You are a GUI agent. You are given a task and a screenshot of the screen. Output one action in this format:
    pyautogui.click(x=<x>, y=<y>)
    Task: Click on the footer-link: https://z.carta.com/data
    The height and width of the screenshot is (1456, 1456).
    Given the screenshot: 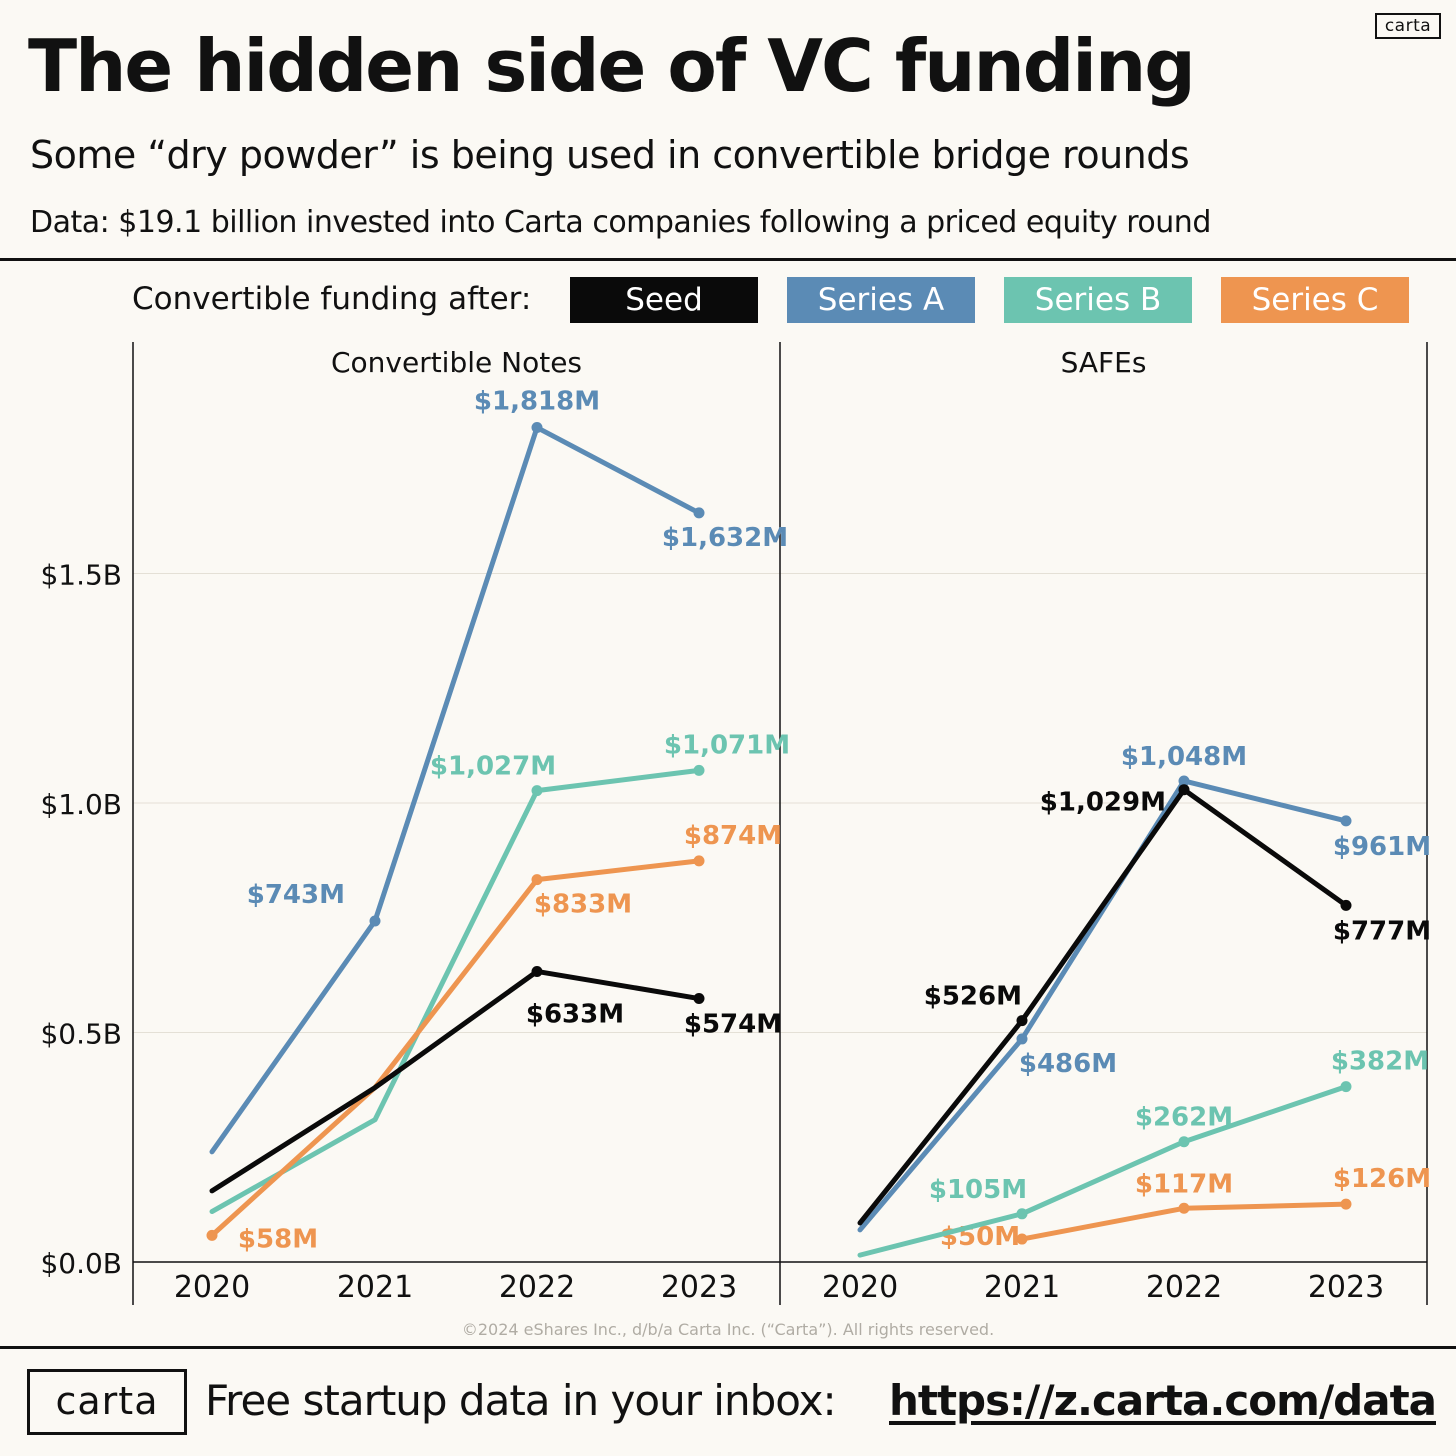 What is the action you would take?
    pyautogui.click(x=1163, y=1400)
    